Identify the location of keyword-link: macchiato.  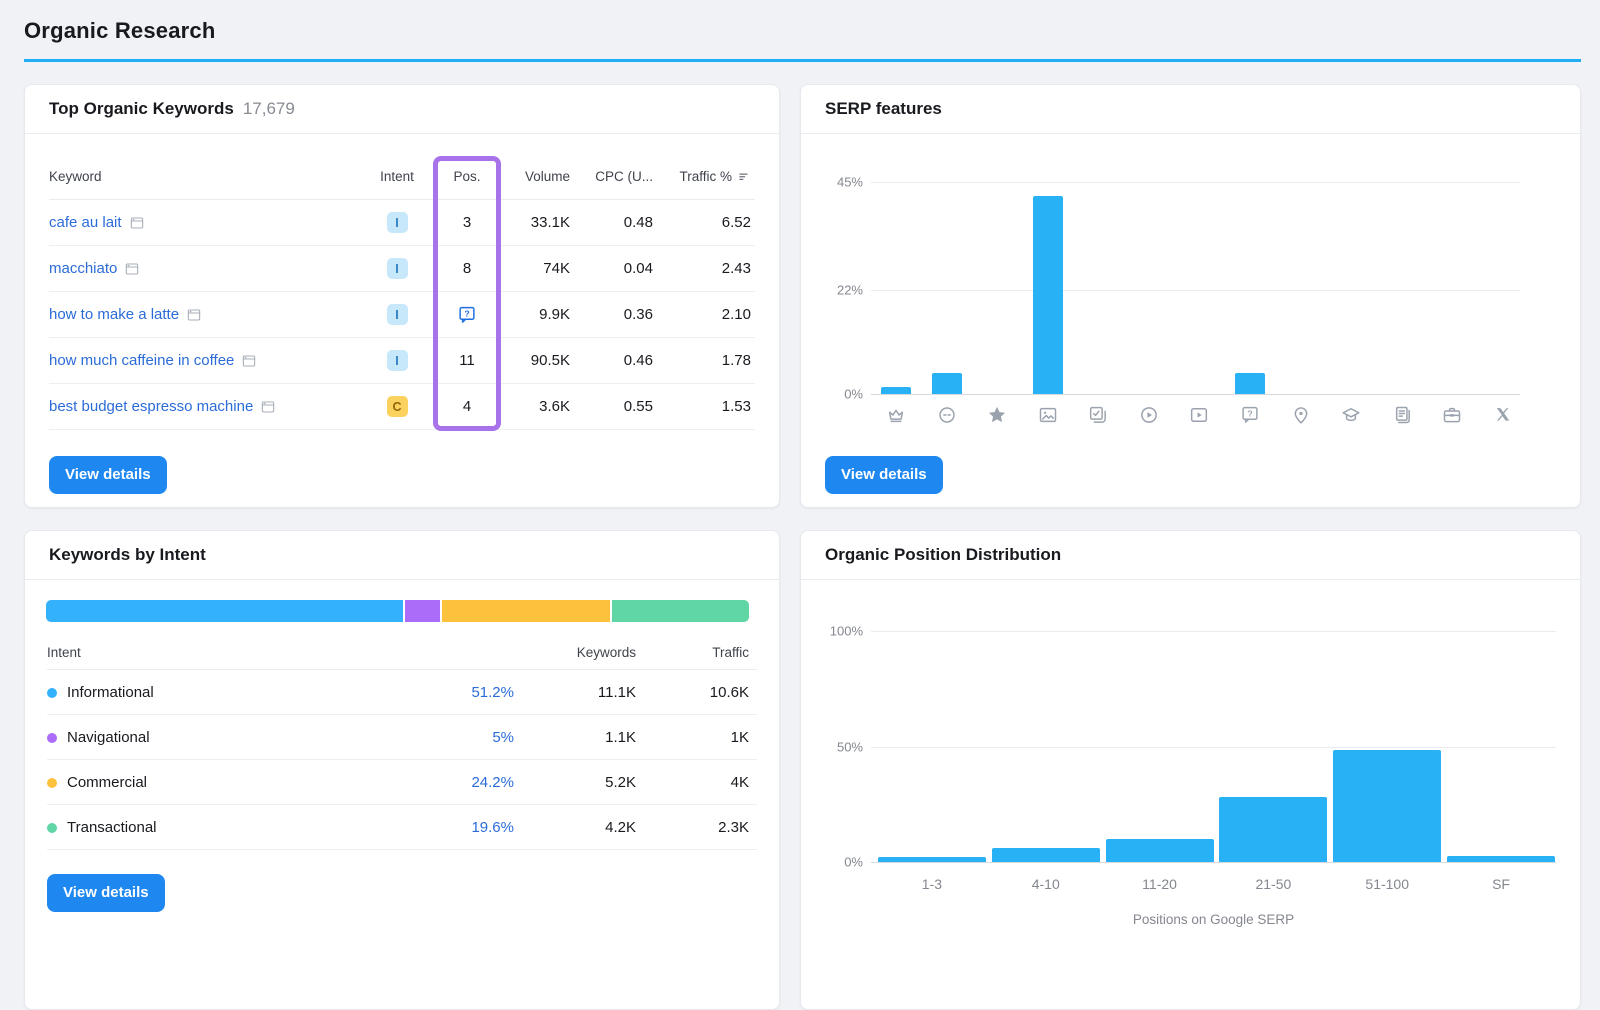
(83, 268).